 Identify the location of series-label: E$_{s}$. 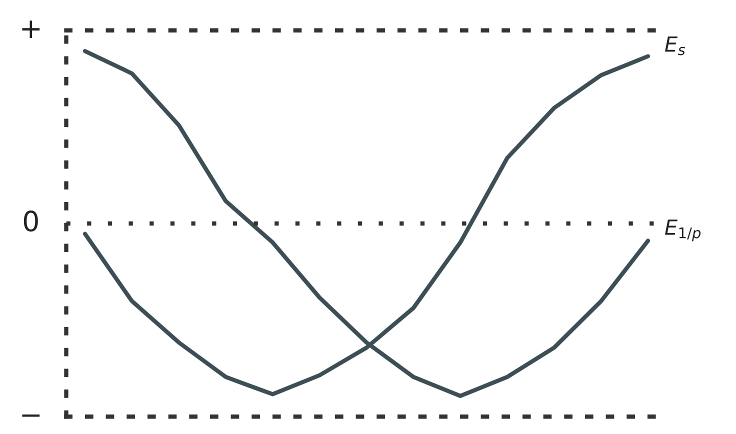
(675, 46).